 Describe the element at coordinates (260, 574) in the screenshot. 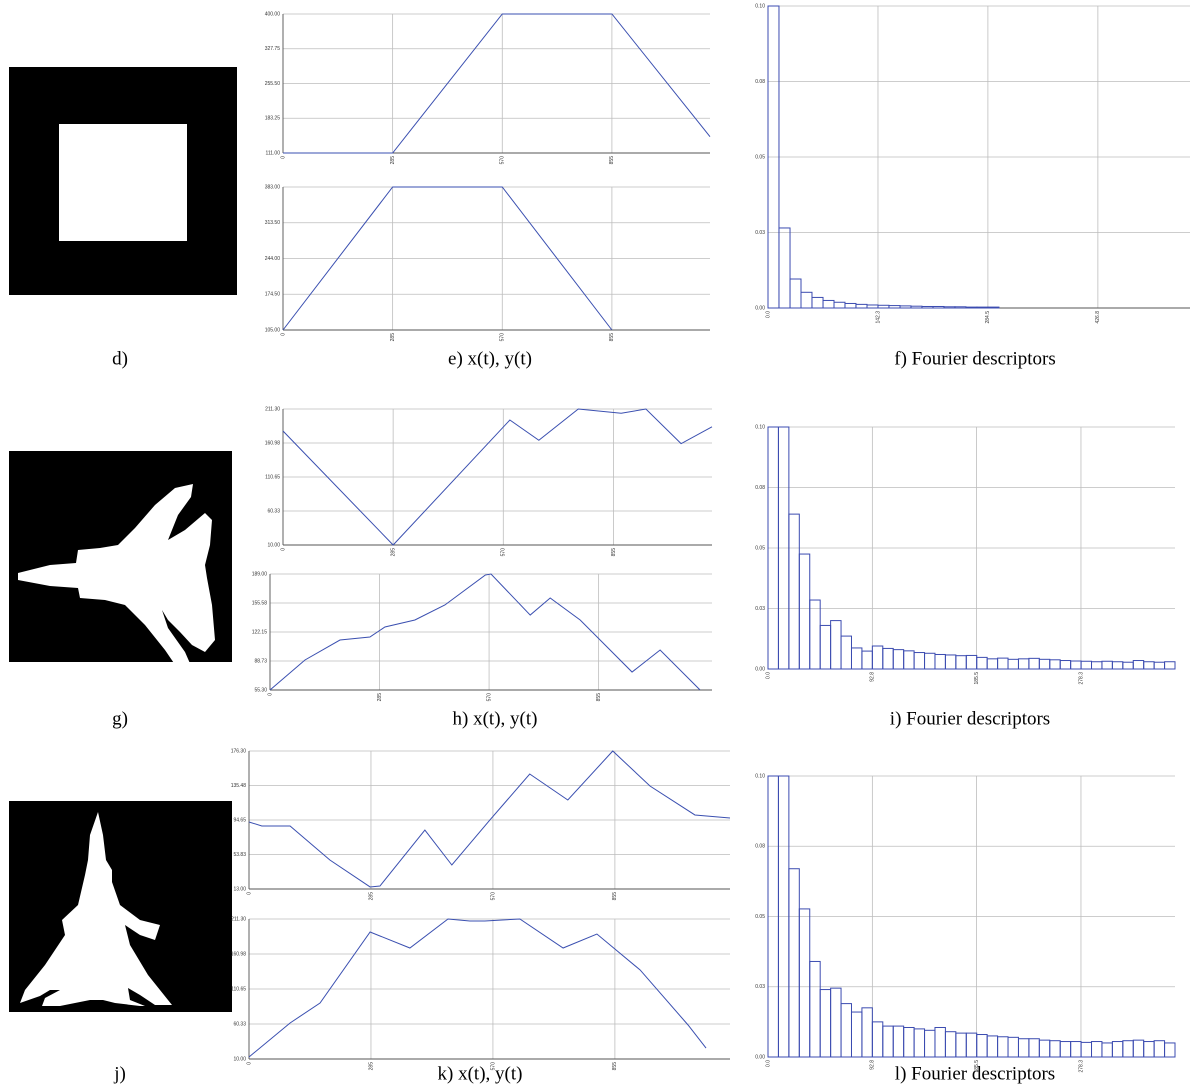

I see `y-tick-label: 189.00` at that location.